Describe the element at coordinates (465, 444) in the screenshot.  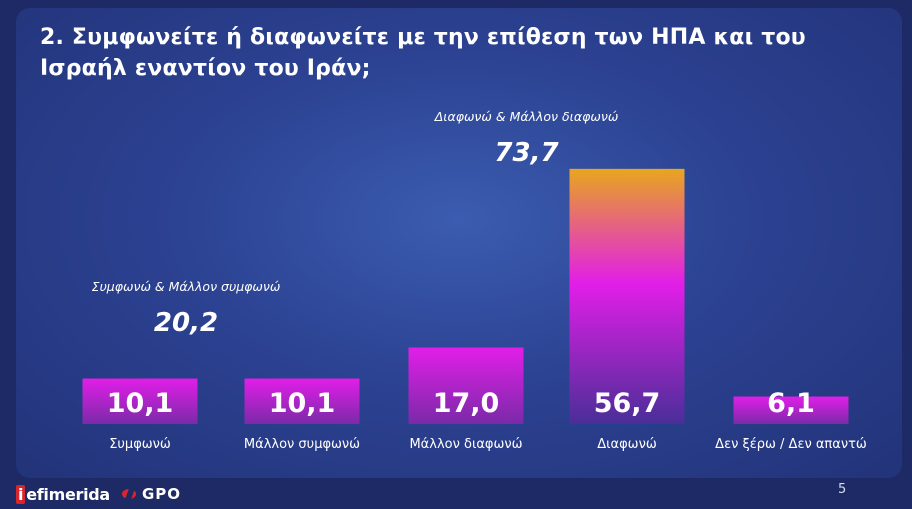
I see `category-label-3: Μάλλον διαφωνώ` at that location.